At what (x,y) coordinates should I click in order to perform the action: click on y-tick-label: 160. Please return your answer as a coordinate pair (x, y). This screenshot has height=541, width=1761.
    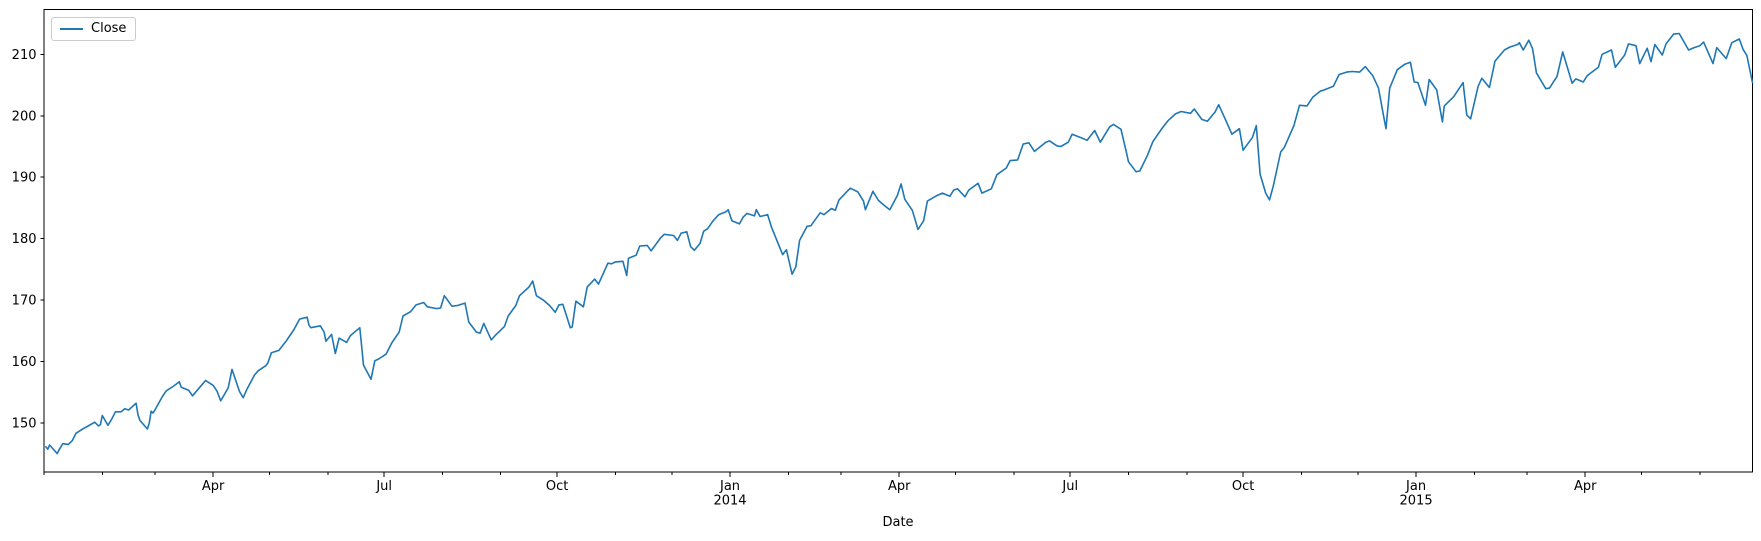
    Looking at the image, I should click on (24, 362).